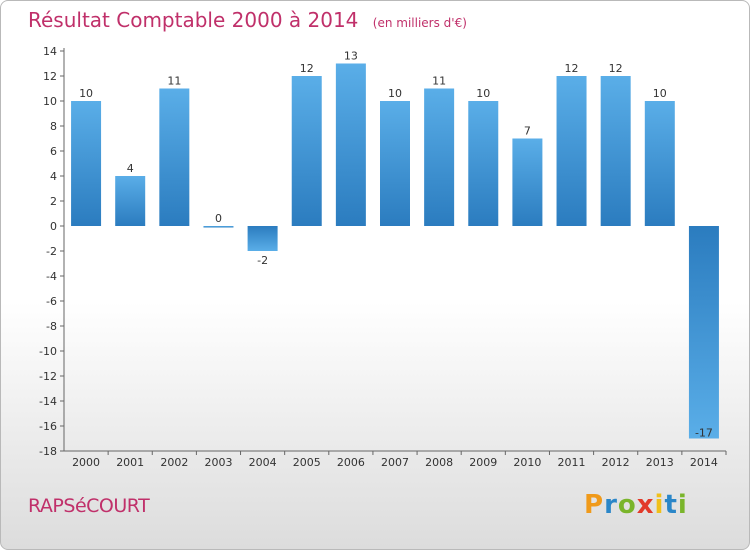 Image resolution: width=750 pixels, height=550 pixels. What do you see at coordinates (130, 168) in the screenshot?
I see `data-label: 4` at bounding box center [130, 168].